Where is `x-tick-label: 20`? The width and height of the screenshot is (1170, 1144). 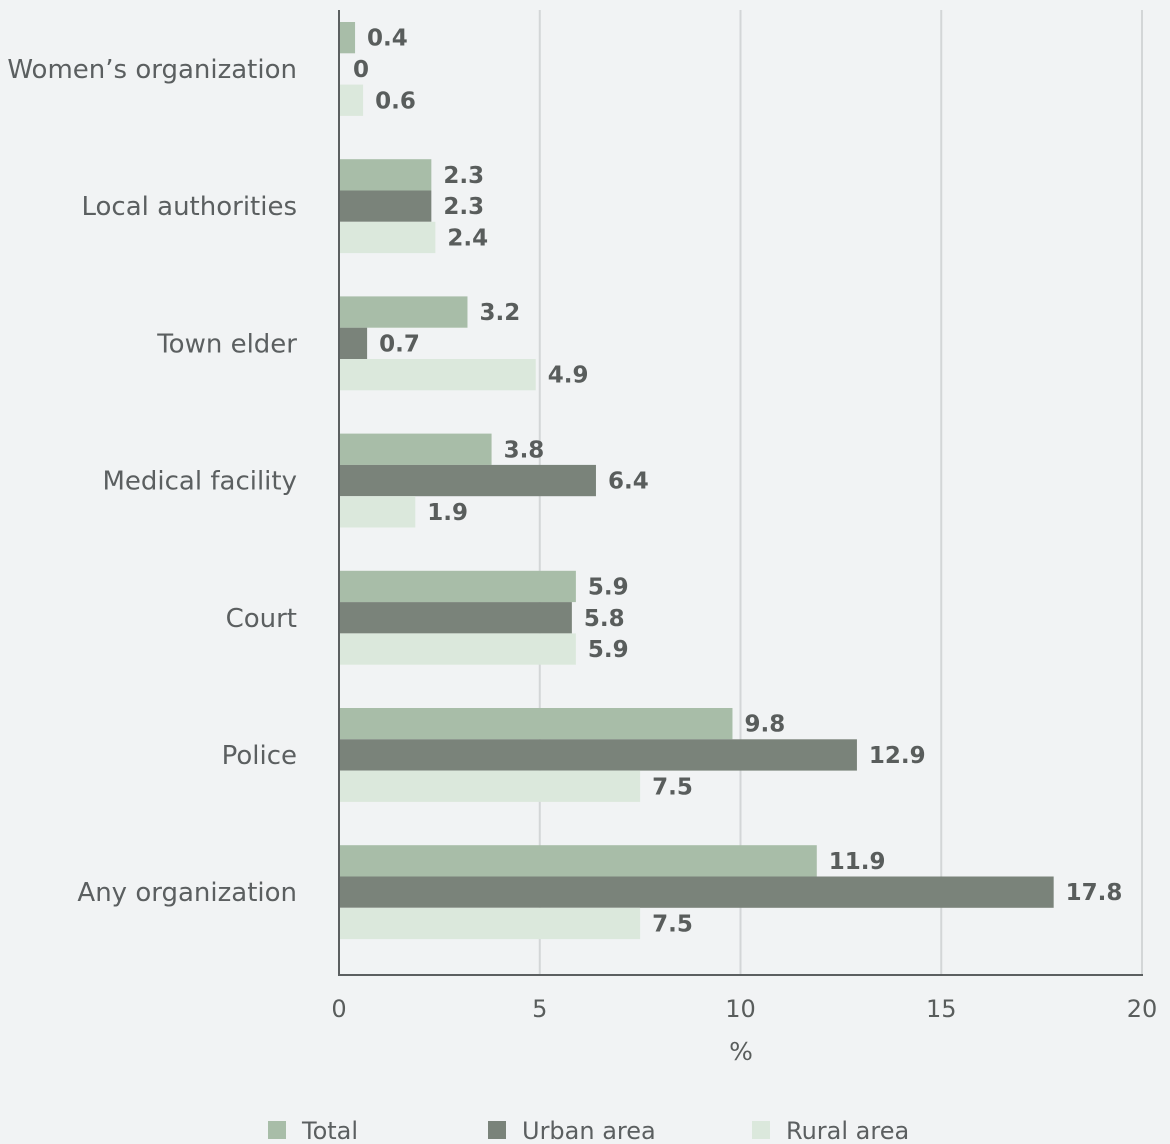
x-tick-label: 20 is located at coordinates (1142, 1009).